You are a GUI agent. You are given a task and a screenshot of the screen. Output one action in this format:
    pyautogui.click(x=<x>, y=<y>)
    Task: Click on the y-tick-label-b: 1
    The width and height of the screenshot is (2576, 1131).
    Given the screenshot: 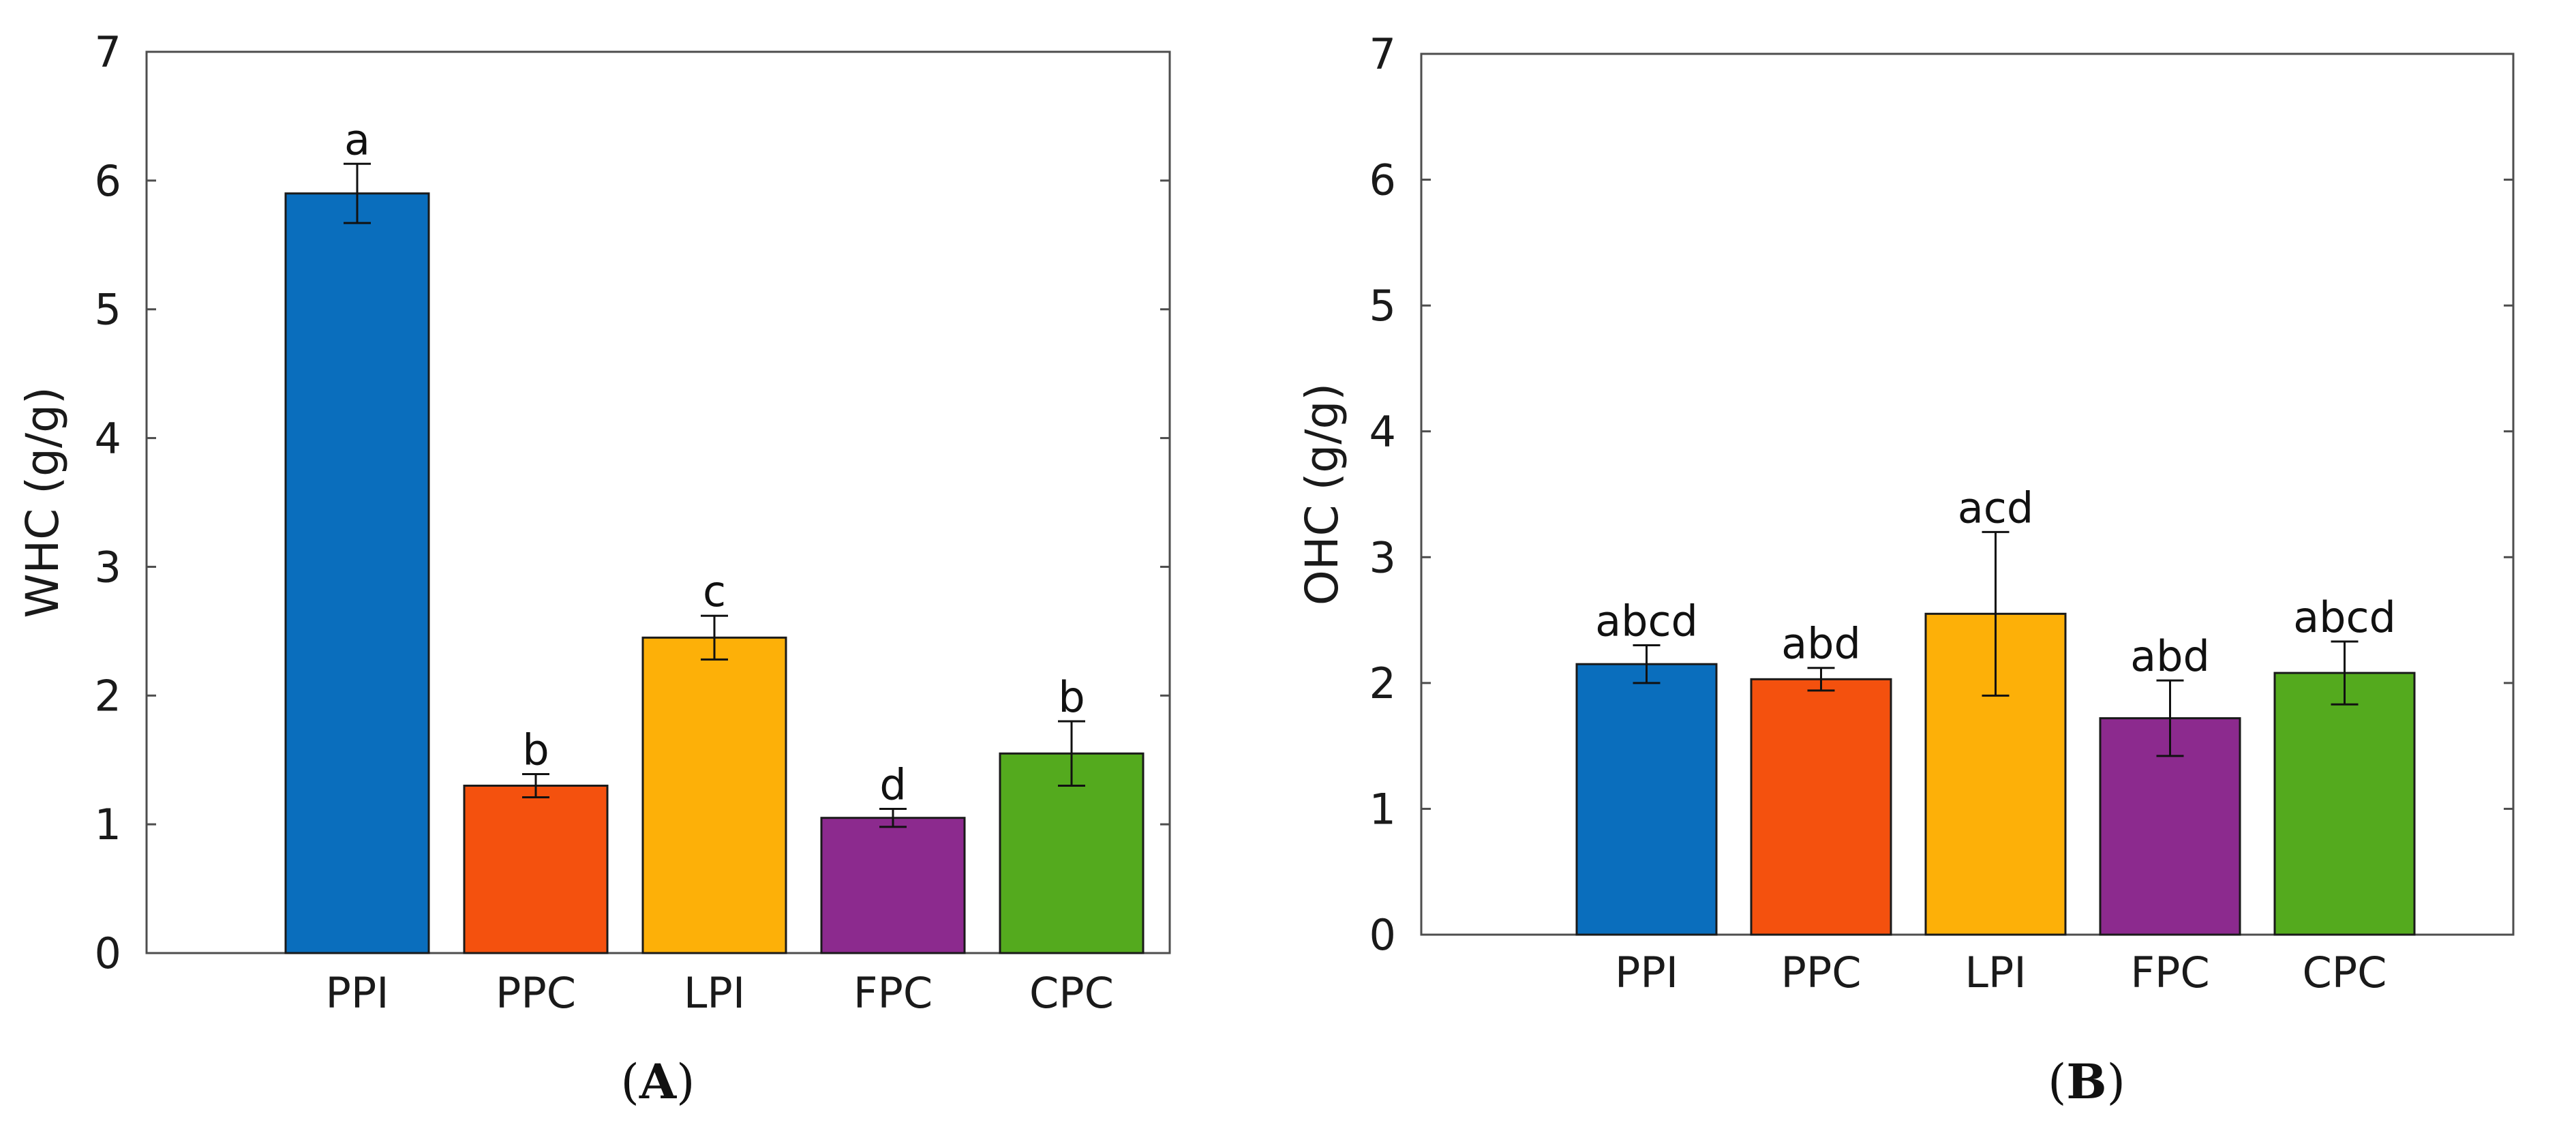 What is the action you would take?
    pyautogui.click(x=1382, y=809)
    